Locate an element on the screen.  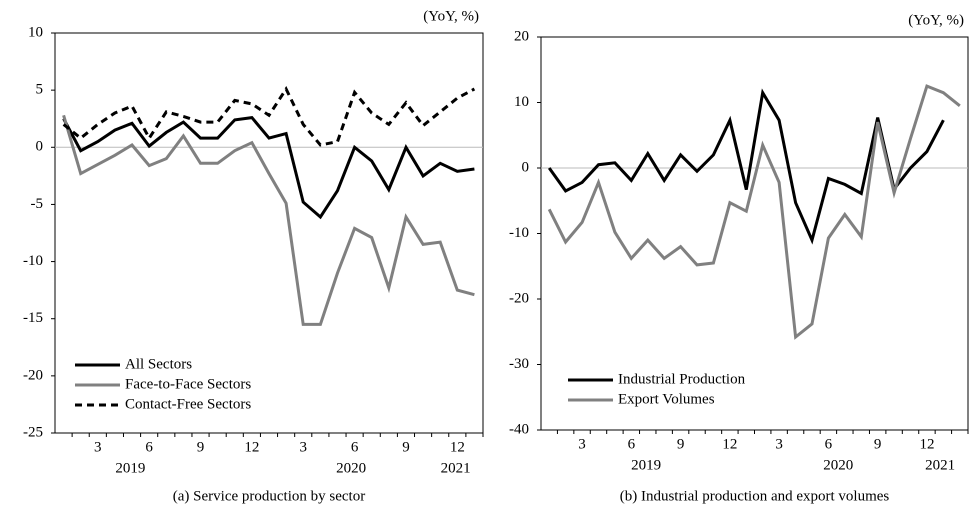
y-tick-label: -15 is located at coordinates (33, 318).